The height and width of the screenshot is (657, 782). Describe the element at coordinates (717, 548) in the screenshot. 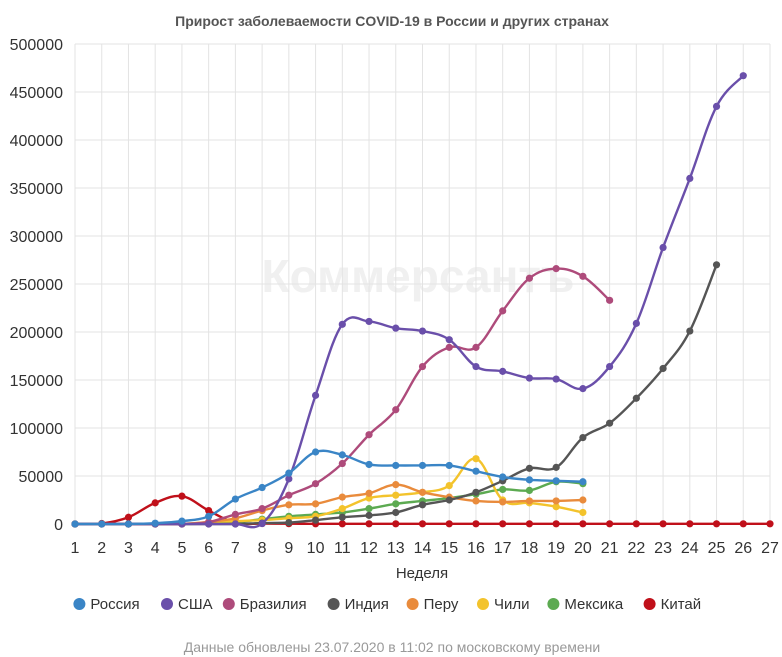

I see `x-tick-label: 25` at that location.